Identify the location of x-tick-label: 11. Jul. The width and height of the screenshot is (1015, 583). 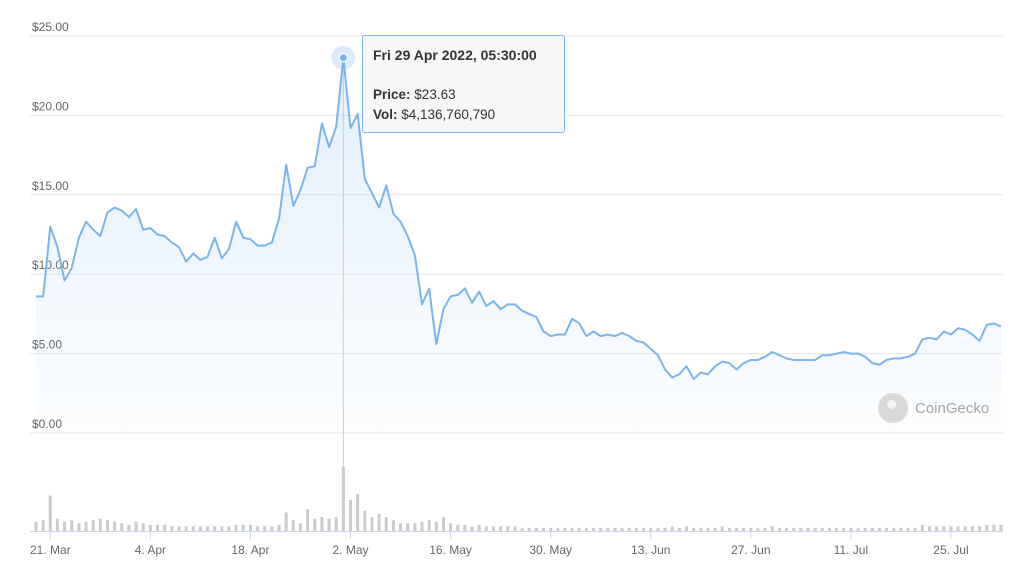
(851, 550).